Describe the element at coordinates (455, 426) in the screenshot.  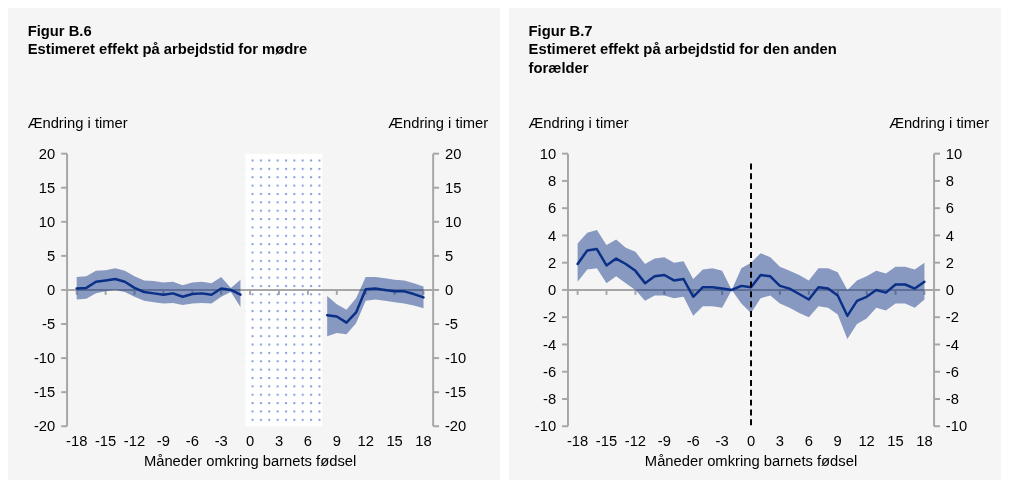
I see `y2-tick-label: -20` at that location.